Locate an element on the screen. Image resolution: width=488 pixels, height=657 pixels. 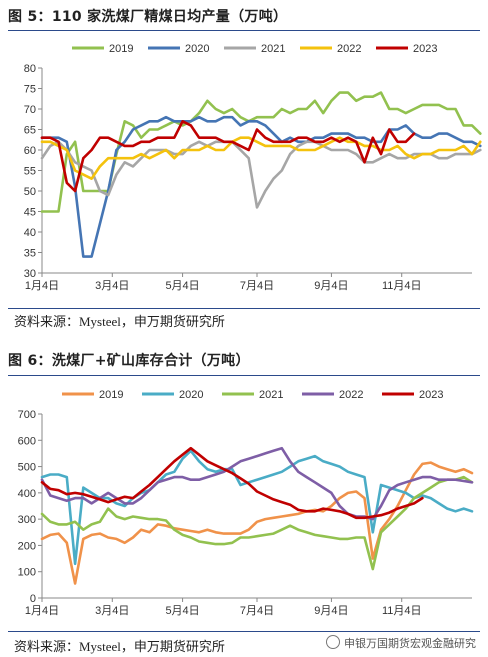
chart2-title-rule is located at coordinates (244, 375).